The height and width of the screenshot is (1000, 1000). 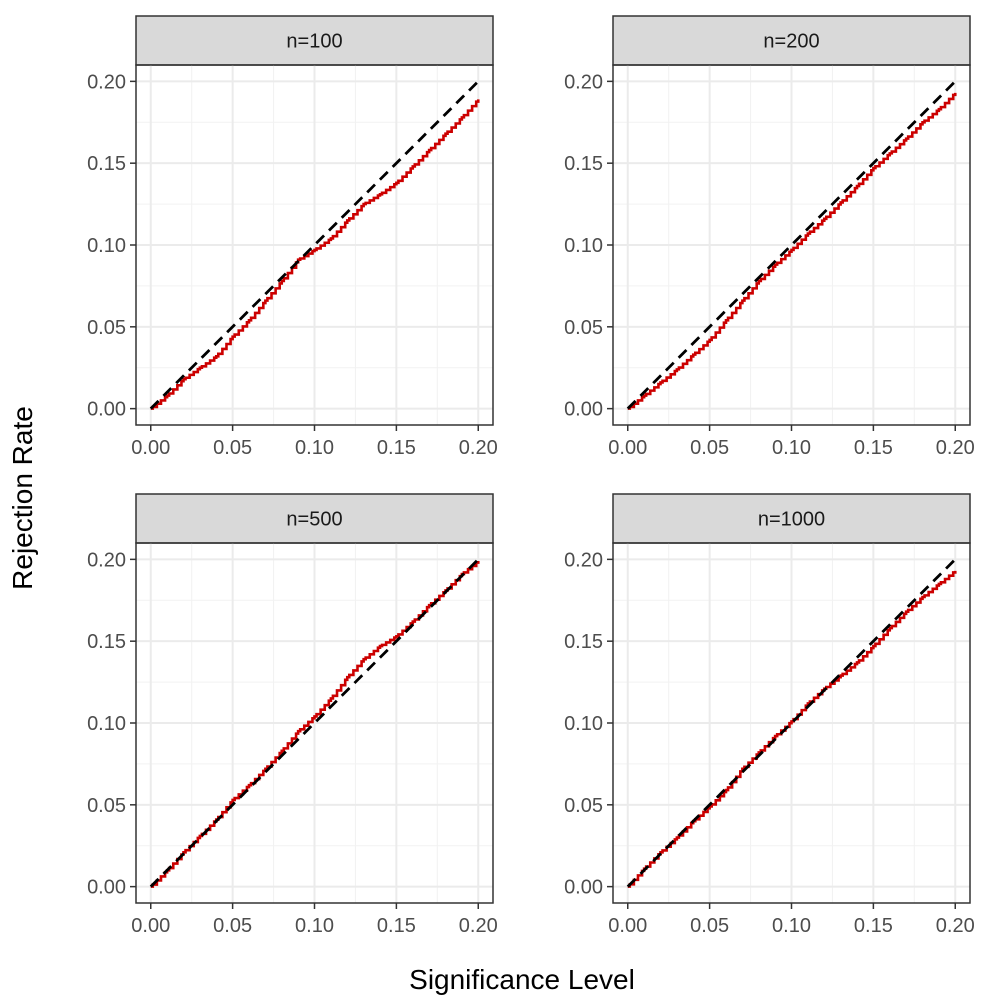 I want to click on facet-strip-label: n=500, so click(x=314, y=520).